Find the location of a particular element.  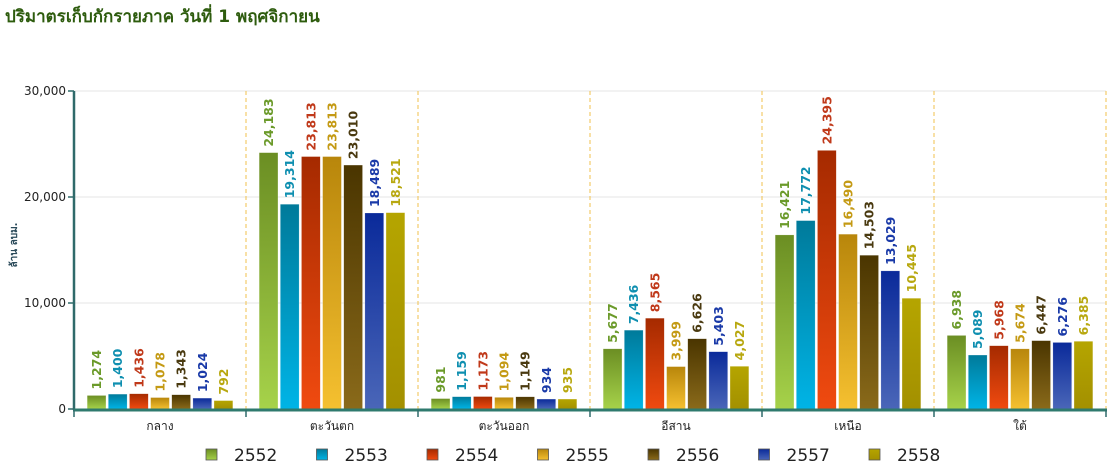

x-category-labels: กลาง ตะวันตก ตะวันออก อีสาน เหนือ ใต้ is located at coordinates (586, 426).